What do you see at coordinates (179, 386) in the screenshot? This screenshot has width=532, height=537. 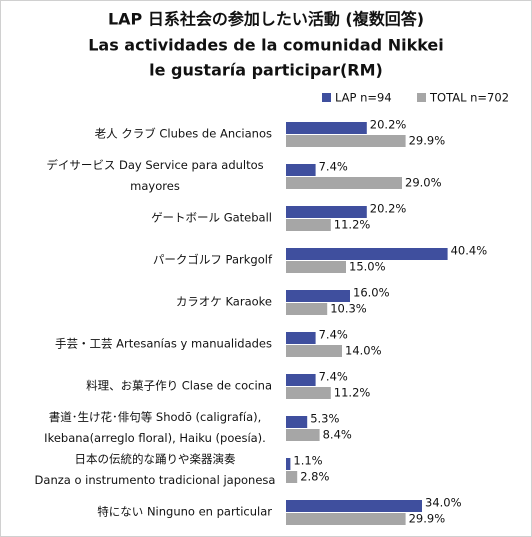 I see `category-label: 料理、お菓子作り Clase de cocina` at bounding box center [179, 386].